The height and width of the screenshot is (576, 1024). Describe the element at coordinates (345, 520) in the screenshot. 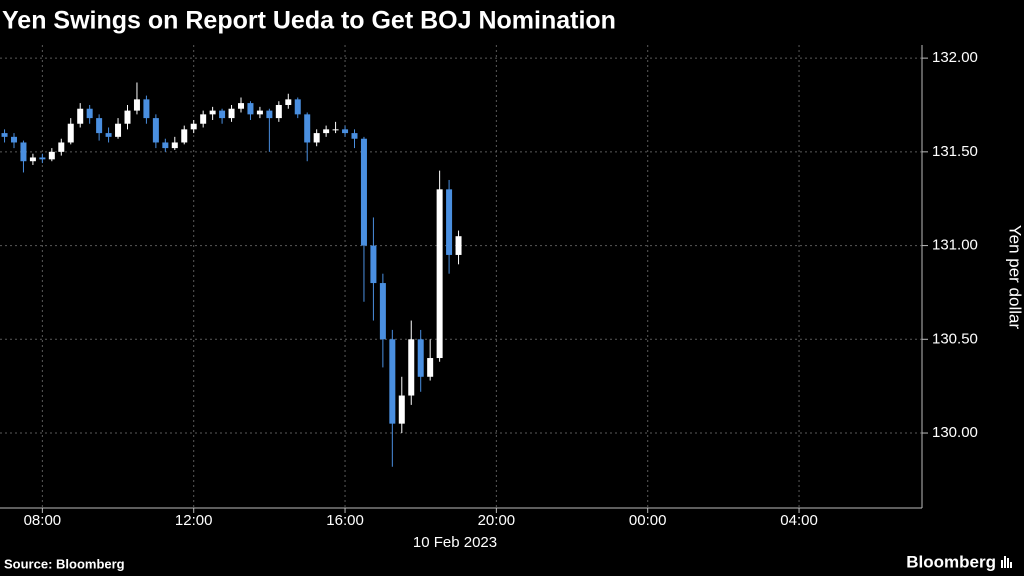

I see `x-tick-label: 16:00` at that location.